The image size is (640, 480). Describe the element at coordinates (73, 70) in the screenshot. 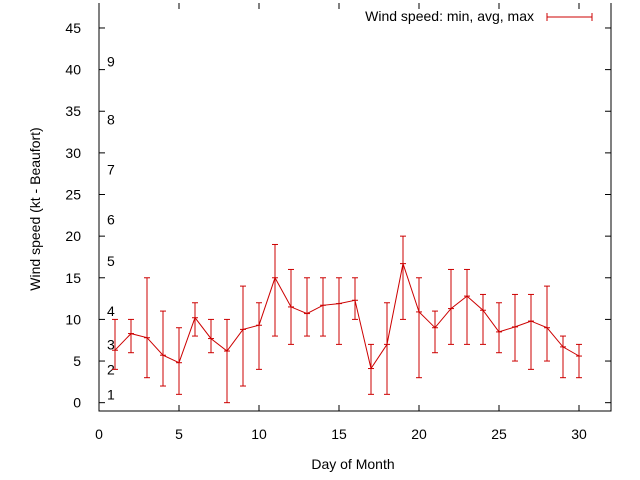

I see `y-tick-label: 40` at that location.